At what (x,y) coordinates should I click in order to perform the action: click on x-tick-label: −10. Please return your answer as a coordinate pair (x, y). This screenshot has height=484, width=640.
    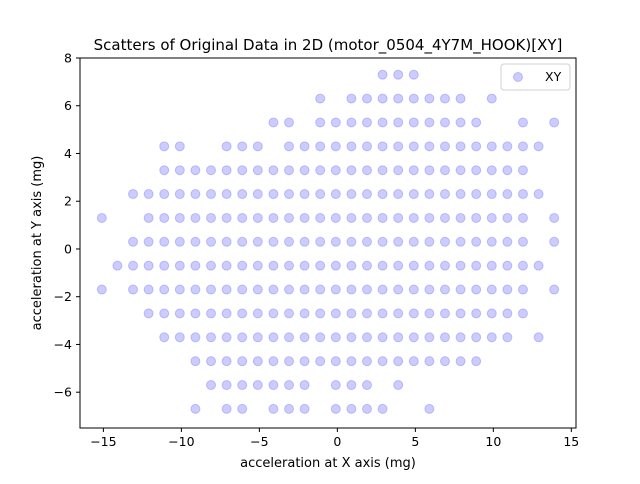
    Looking at the image, I should click on (181, 441).